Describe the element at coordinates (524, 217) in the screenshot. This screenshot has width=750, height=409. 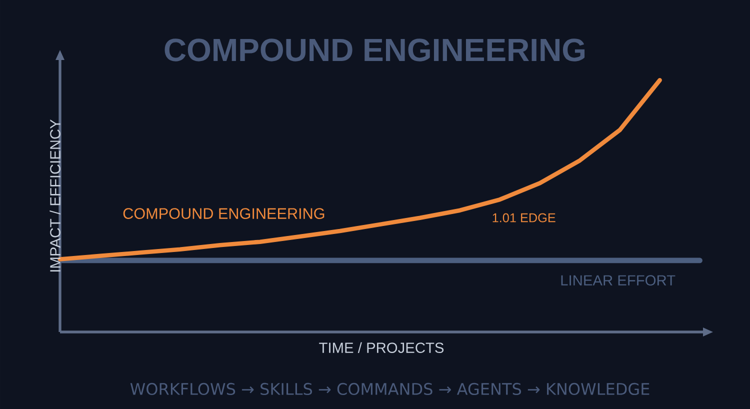
I see `annotation: 1.01 EDGE` at that location.